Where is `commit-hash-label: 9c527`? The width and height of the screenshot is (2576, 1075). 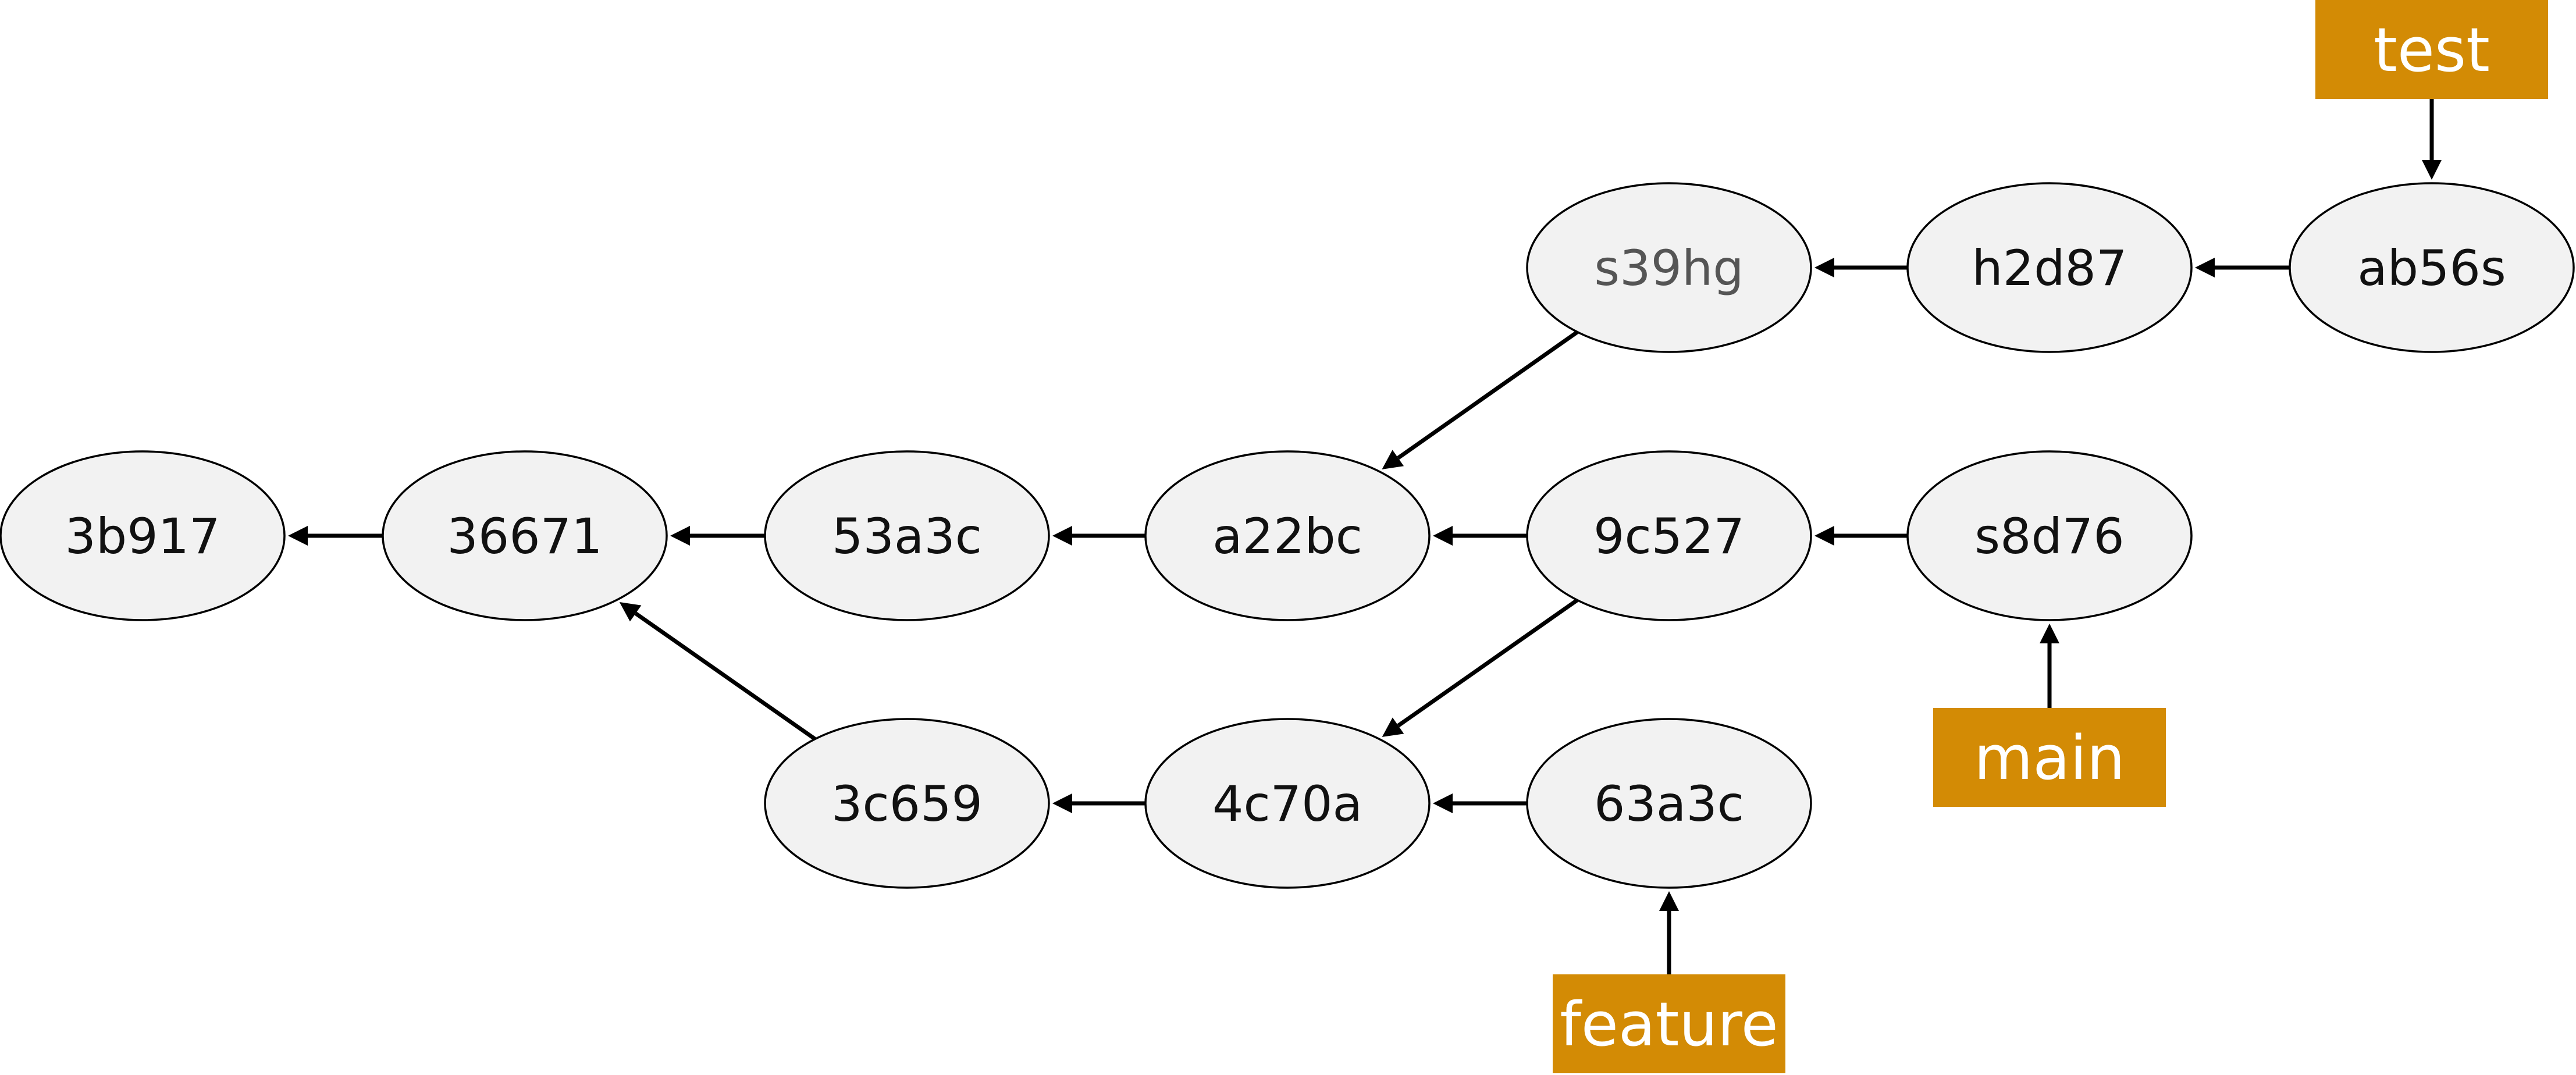
commit-hash-label: 9c527 is located at coordinates (1669, 536).